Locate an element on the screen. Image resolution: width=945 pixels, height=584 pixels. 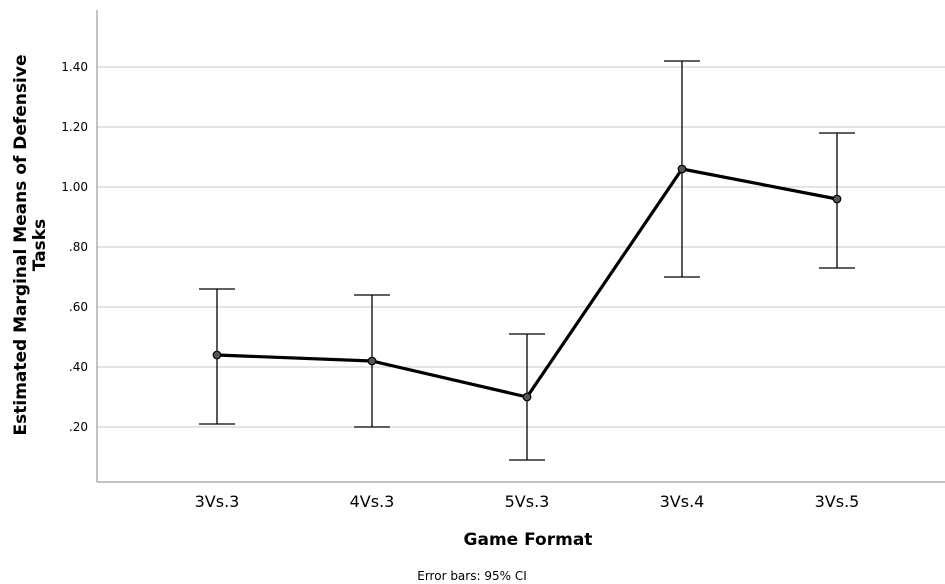
y-tick-label: .60 is located at coordinates (78, 307).